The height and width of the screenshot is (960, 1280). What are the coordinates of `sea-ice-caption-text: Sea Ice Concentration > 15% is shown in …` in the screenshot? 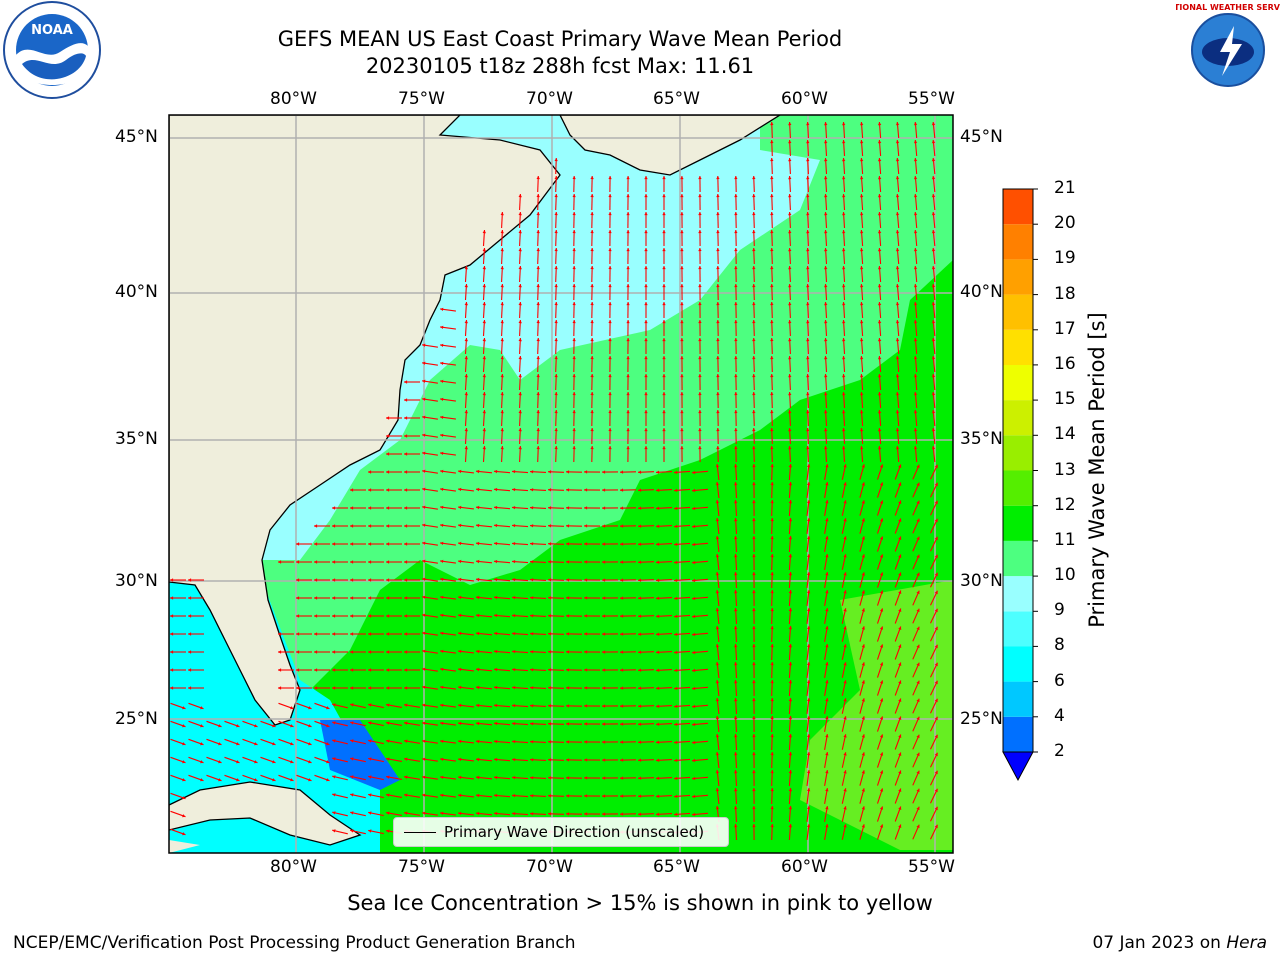 It's located at (640, 903).